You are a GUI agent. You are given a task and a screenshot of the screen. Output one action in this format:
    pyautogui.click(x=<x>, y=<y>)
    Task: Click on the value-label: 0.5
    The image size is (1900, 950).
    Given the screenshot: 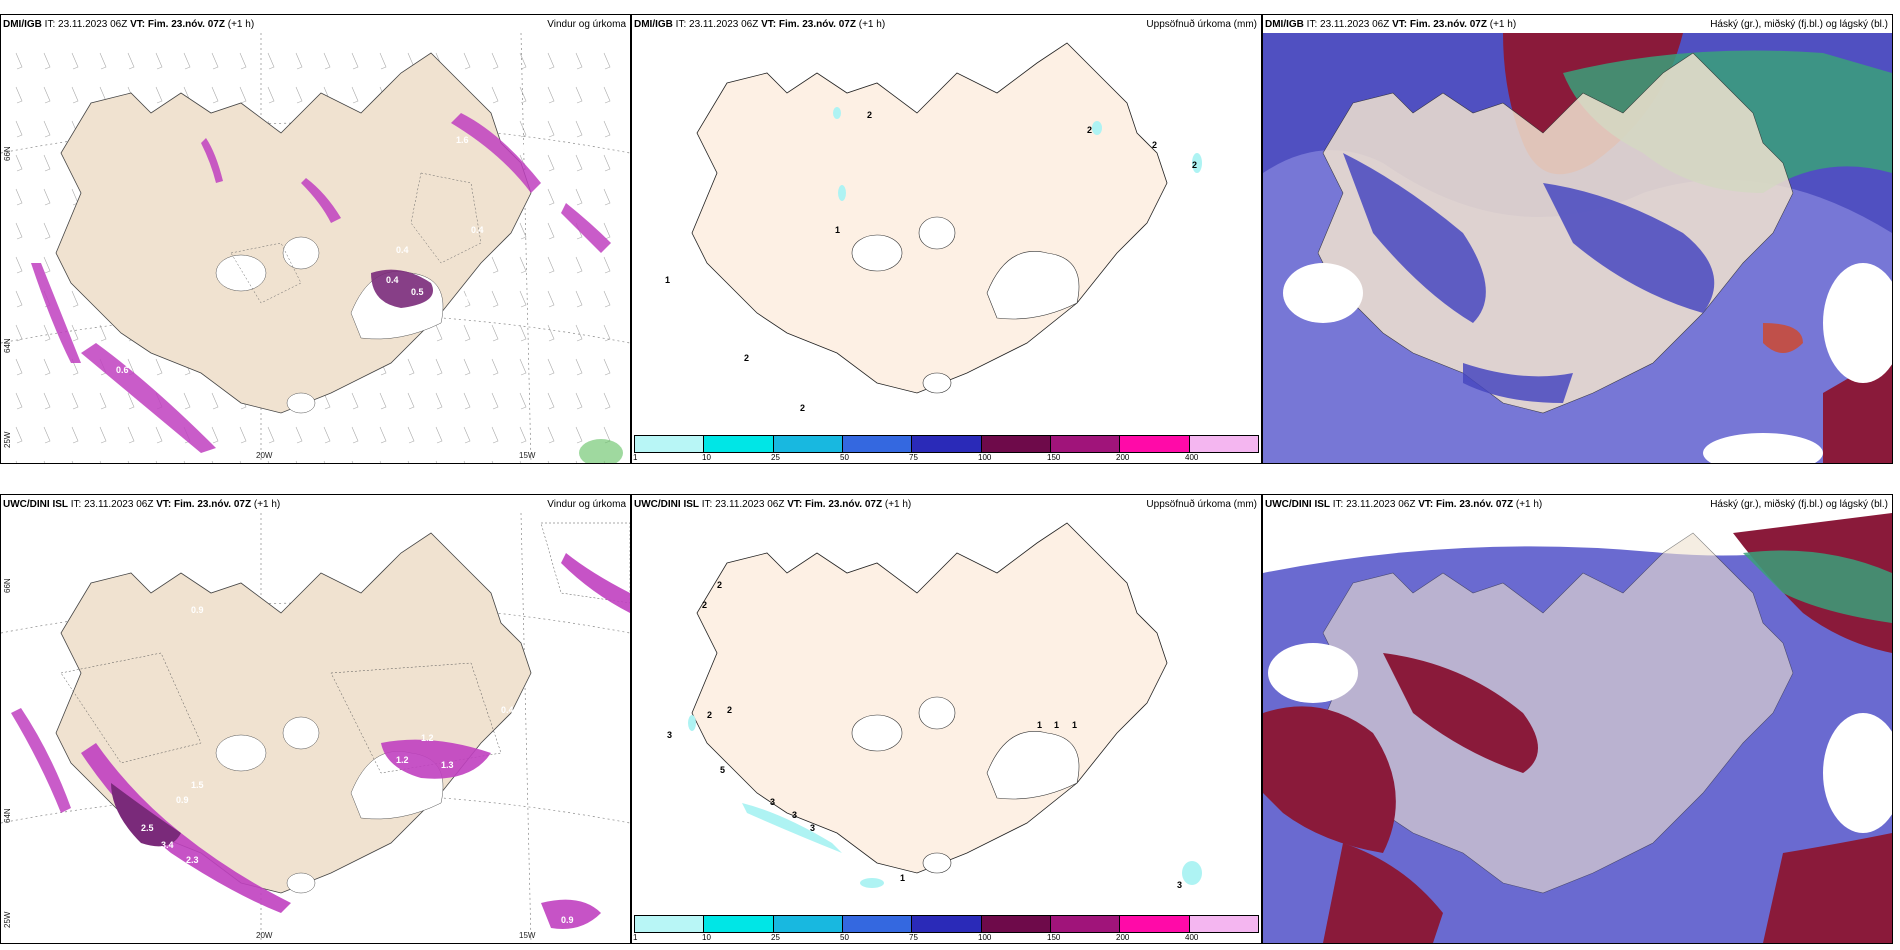 What is the action you would take?
    pyautogui.click(x=417, y=292)
    